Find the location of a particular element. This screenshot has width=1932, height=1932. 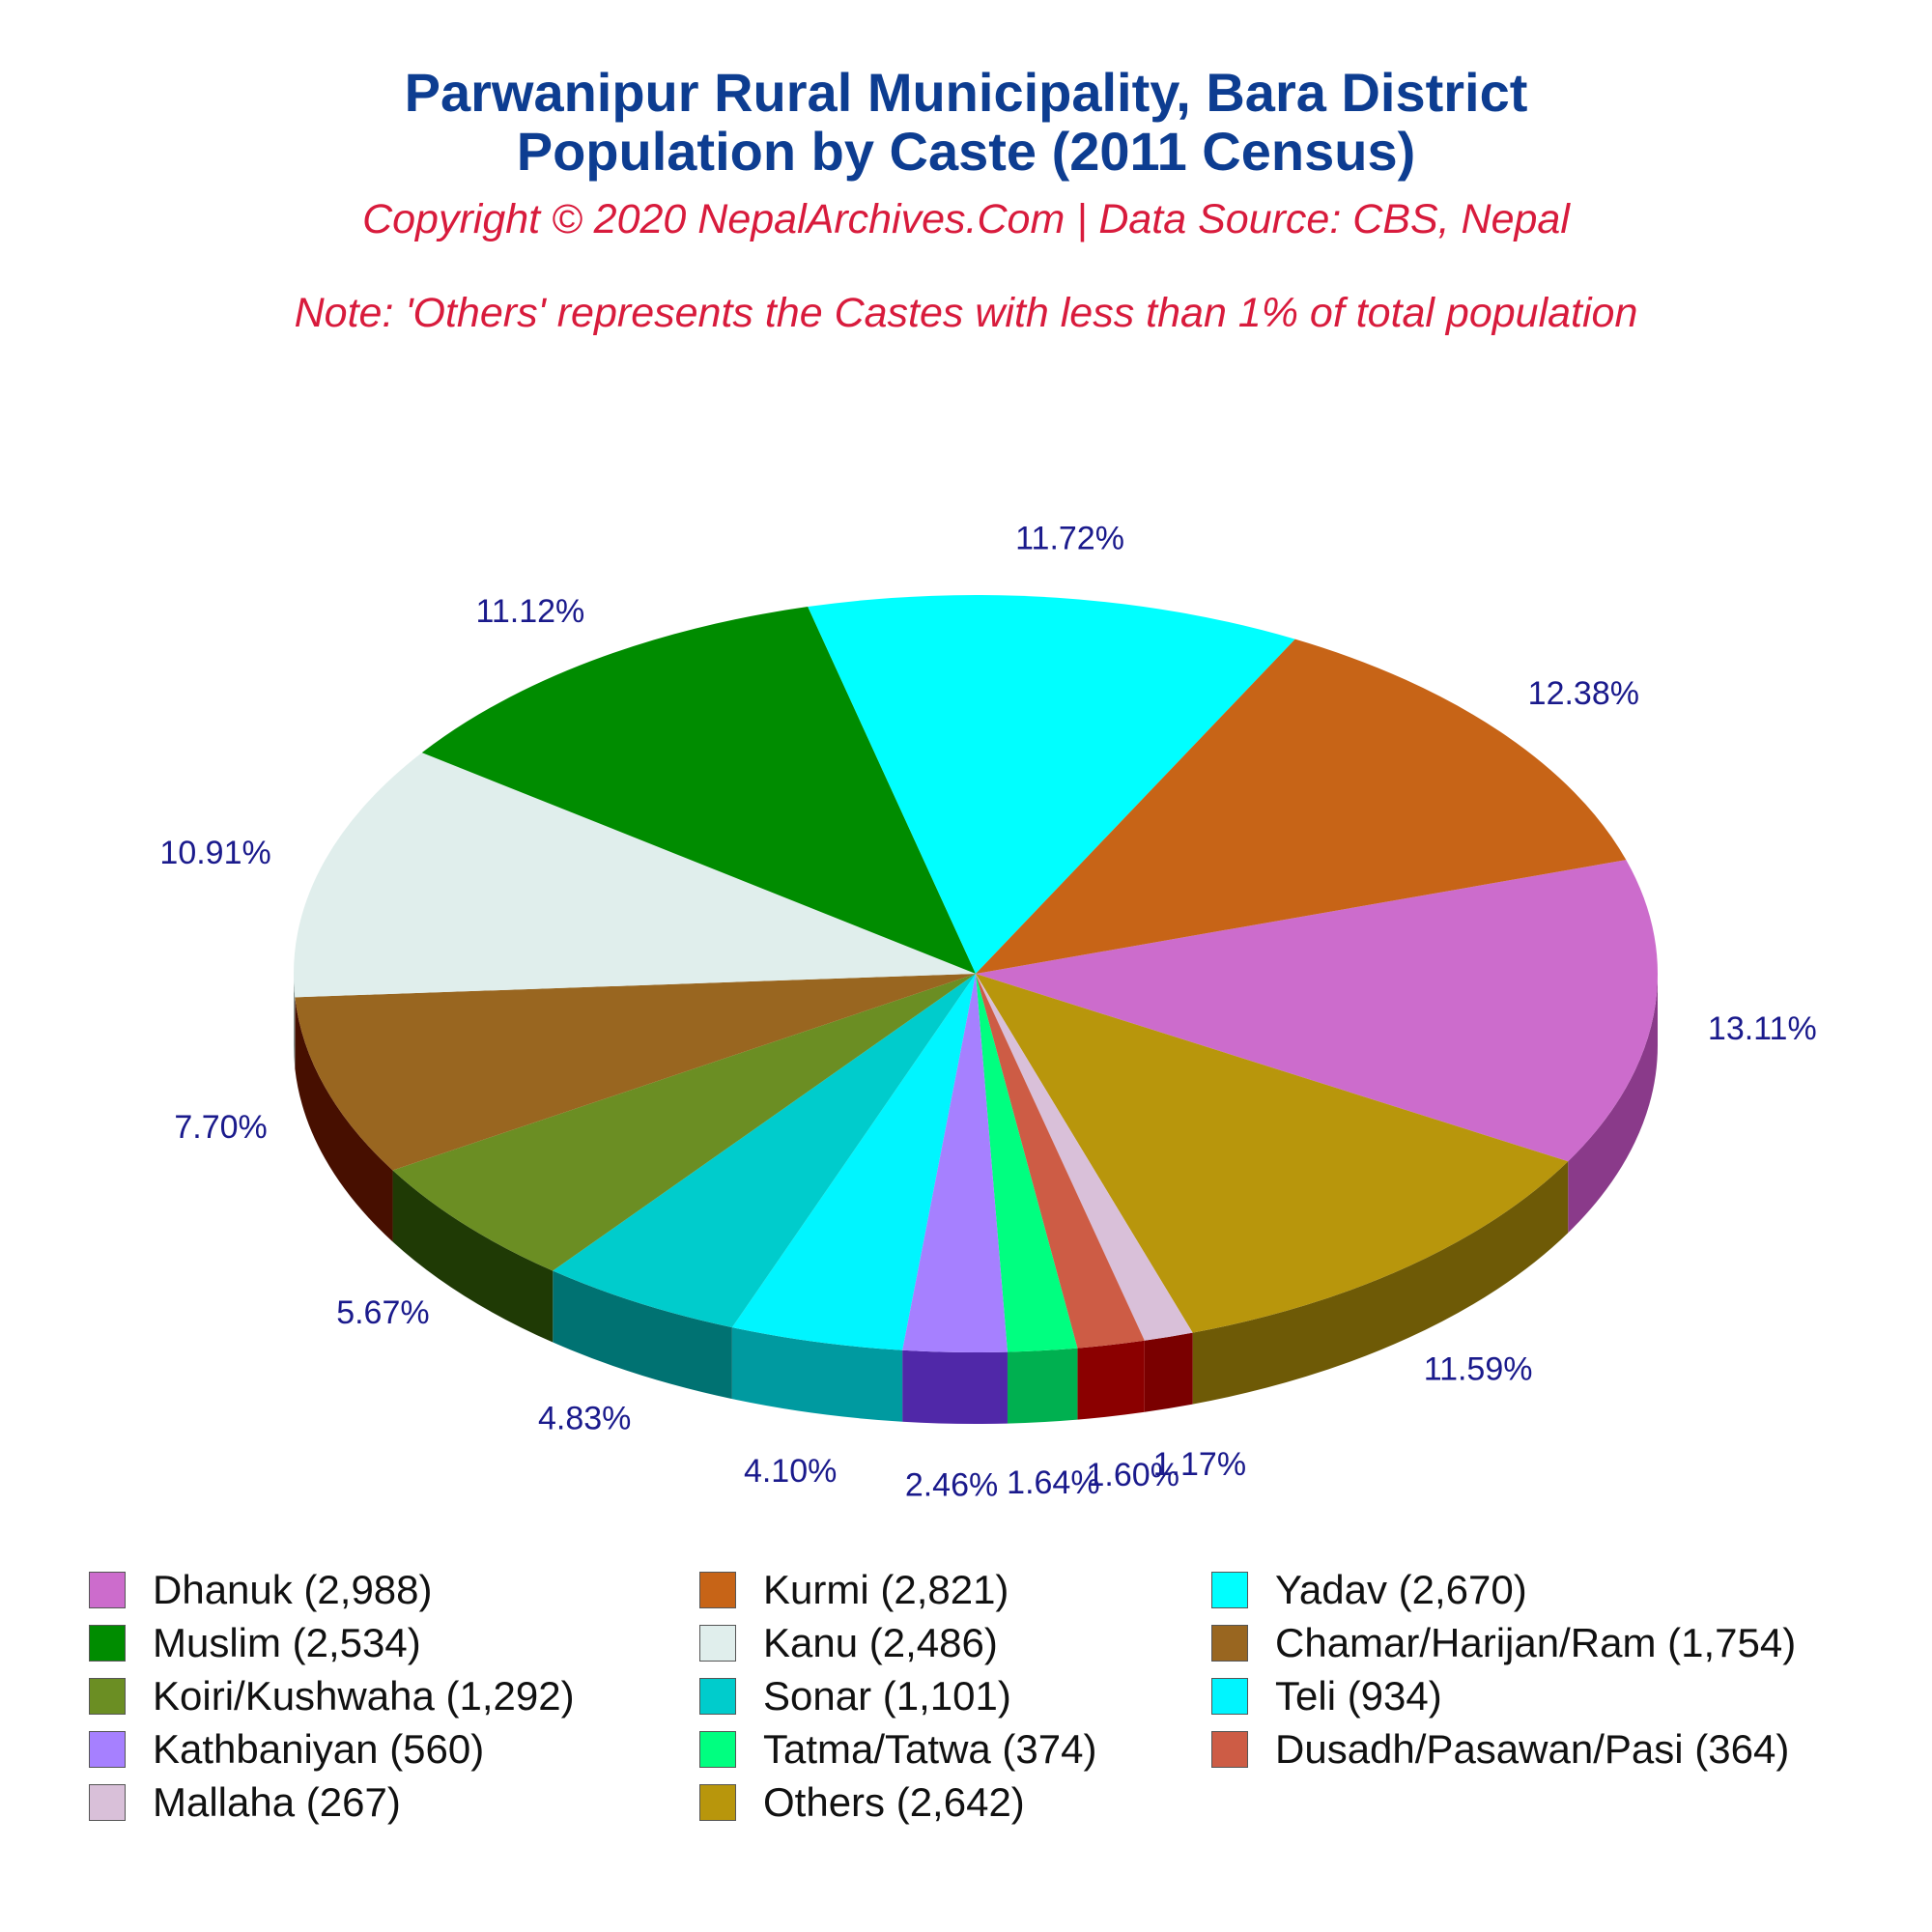

pie-side-kathbaniyan is located at coordinates (955, 1387).